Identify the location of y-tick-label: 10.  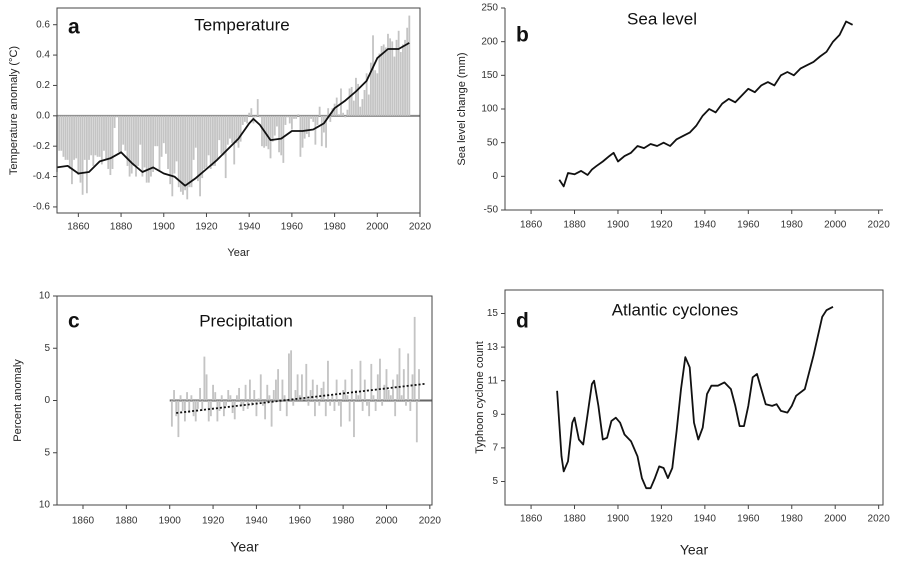
(45, 296).